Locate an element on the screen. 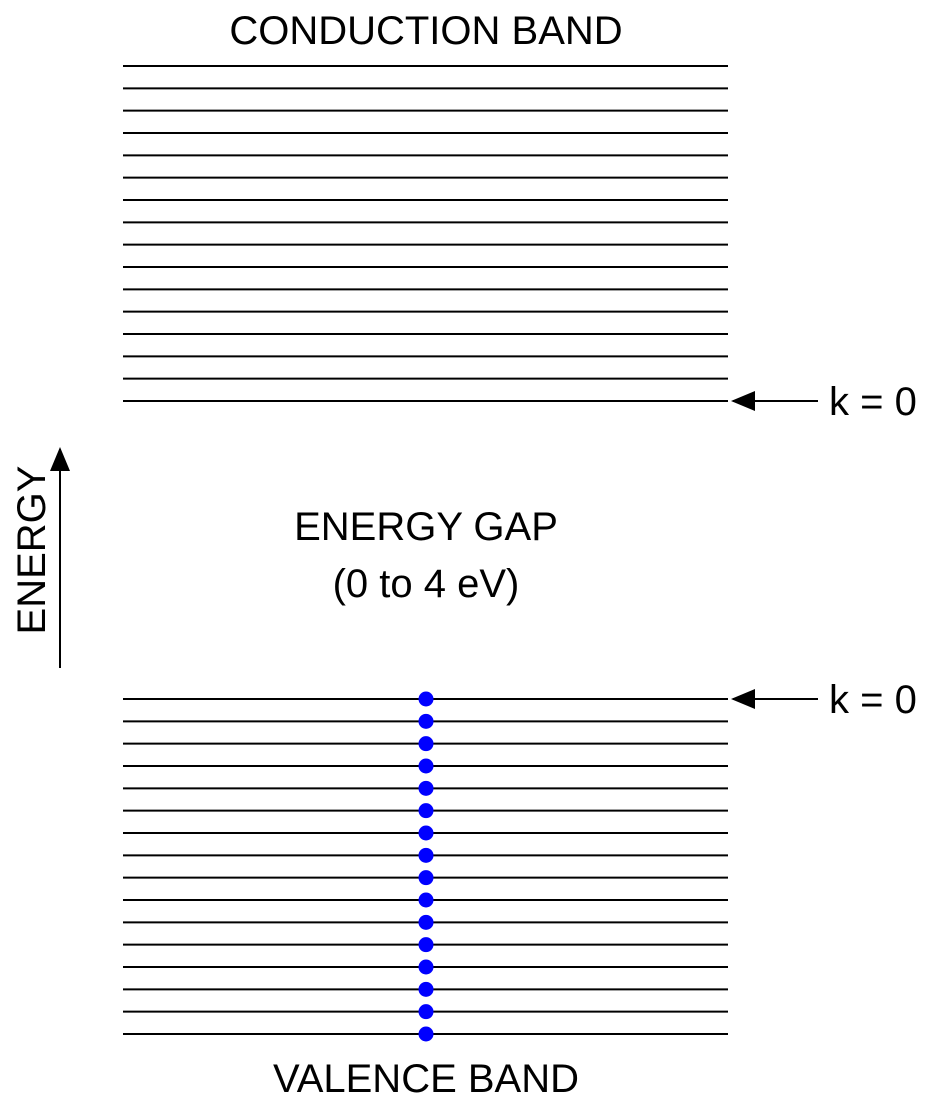  valence-band-title: VALENCE BAND is located at coordinates (426, 1077).